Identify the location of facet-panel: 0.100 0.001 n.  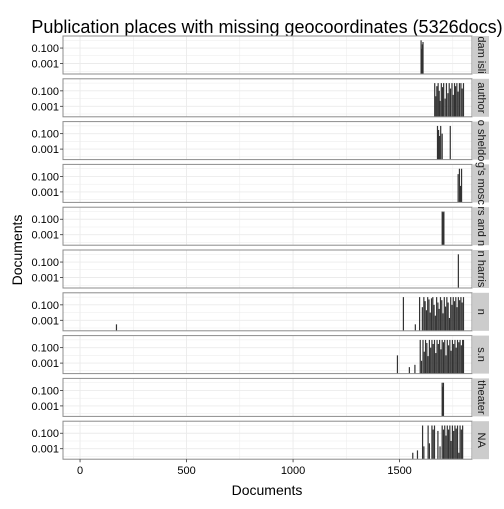
(260, 312).